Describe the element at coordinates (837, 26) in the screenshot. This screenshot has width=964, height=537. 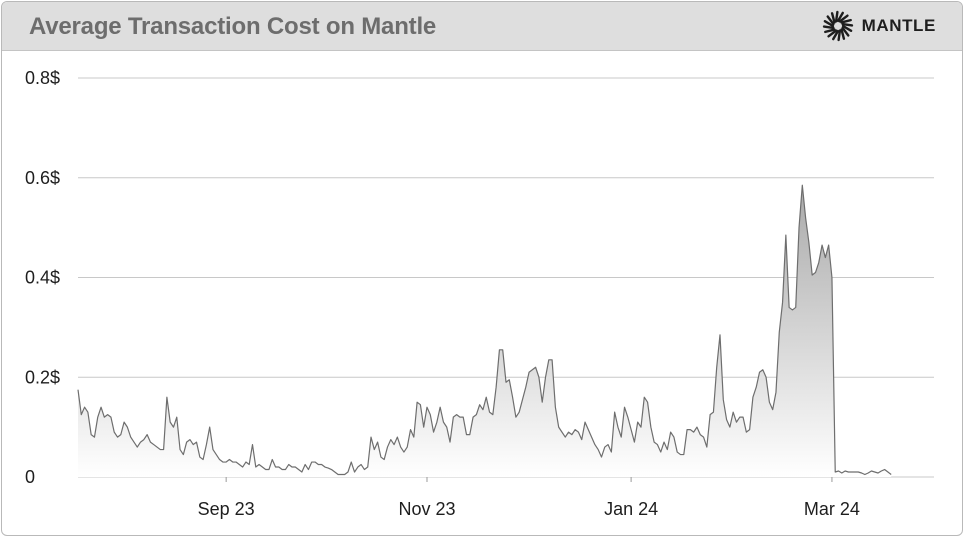
I see `mantle-logo-icon` at that location.